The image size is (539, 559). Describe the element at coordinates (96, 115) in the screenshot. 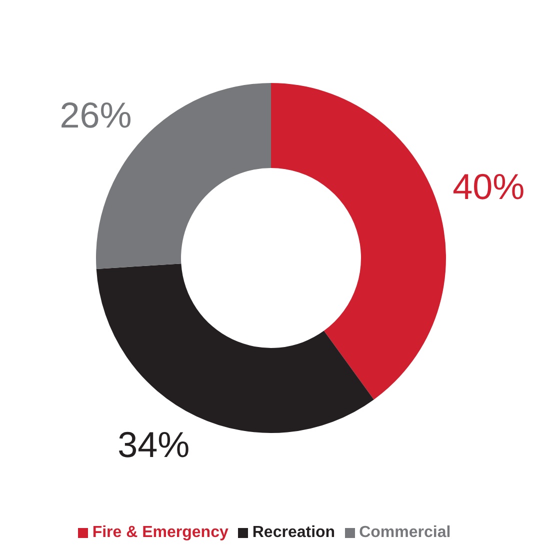

I see `data-label: 26%` at that location.